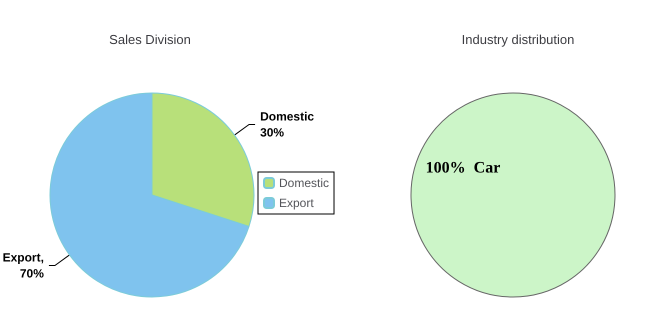  Describe the element at coordinates (287, 124) in the screenshot. I see `data-label: Domestic 30%` at that location.